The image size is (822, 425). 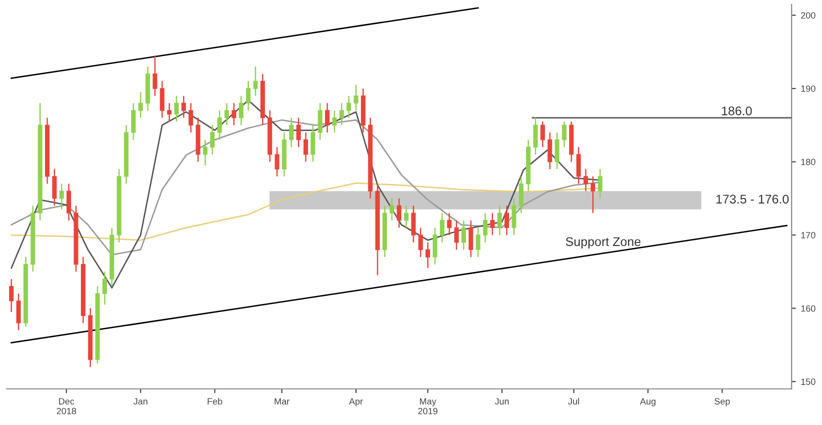 What do you see at coordinates (808, 88) in the screenshot?
I see `y-tick-label: 190` at bounding box center [808, 88].